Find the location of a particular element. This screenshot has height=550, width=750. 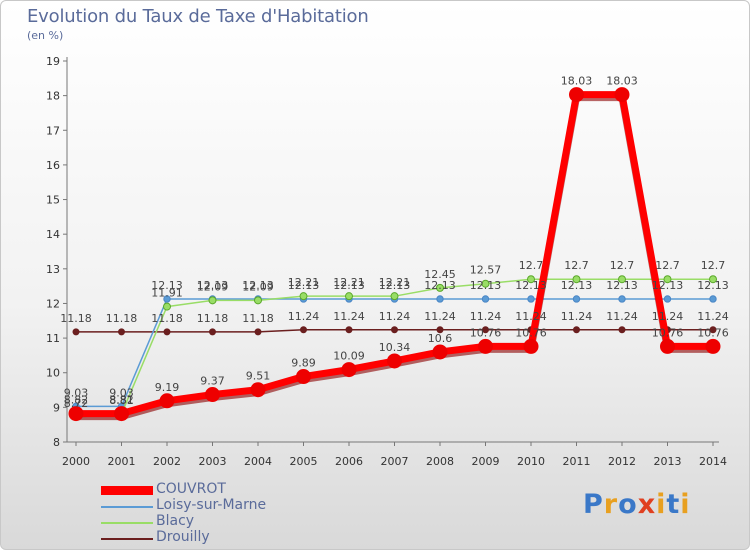

data-label-couvrot: 9.51 is located at coordinates (258, 376).